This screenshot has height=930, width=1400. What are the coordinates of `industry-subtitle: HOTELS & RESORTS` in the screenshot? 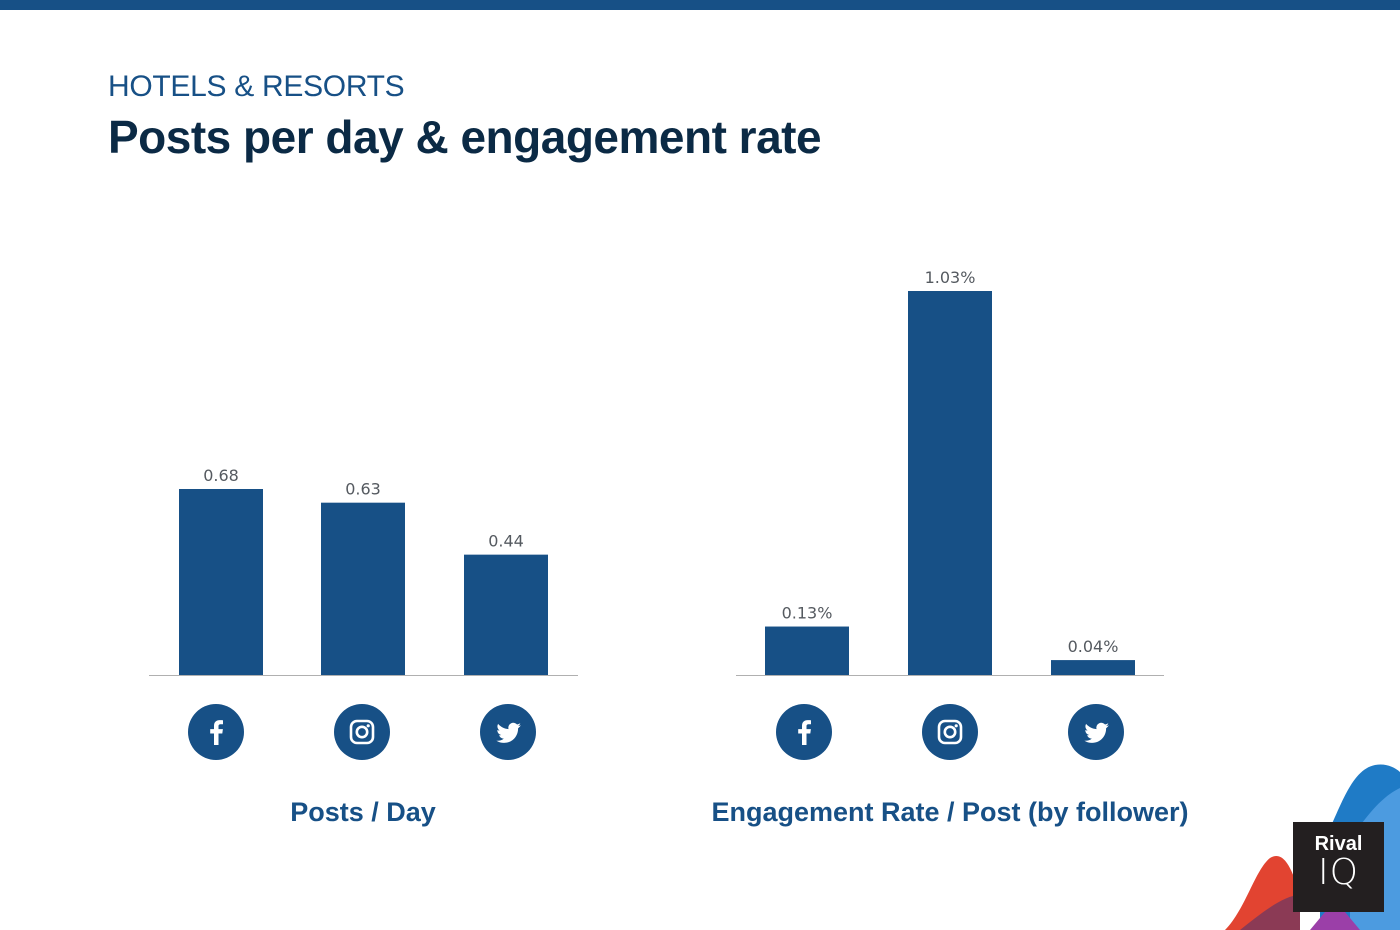 It's located at (256, 86).